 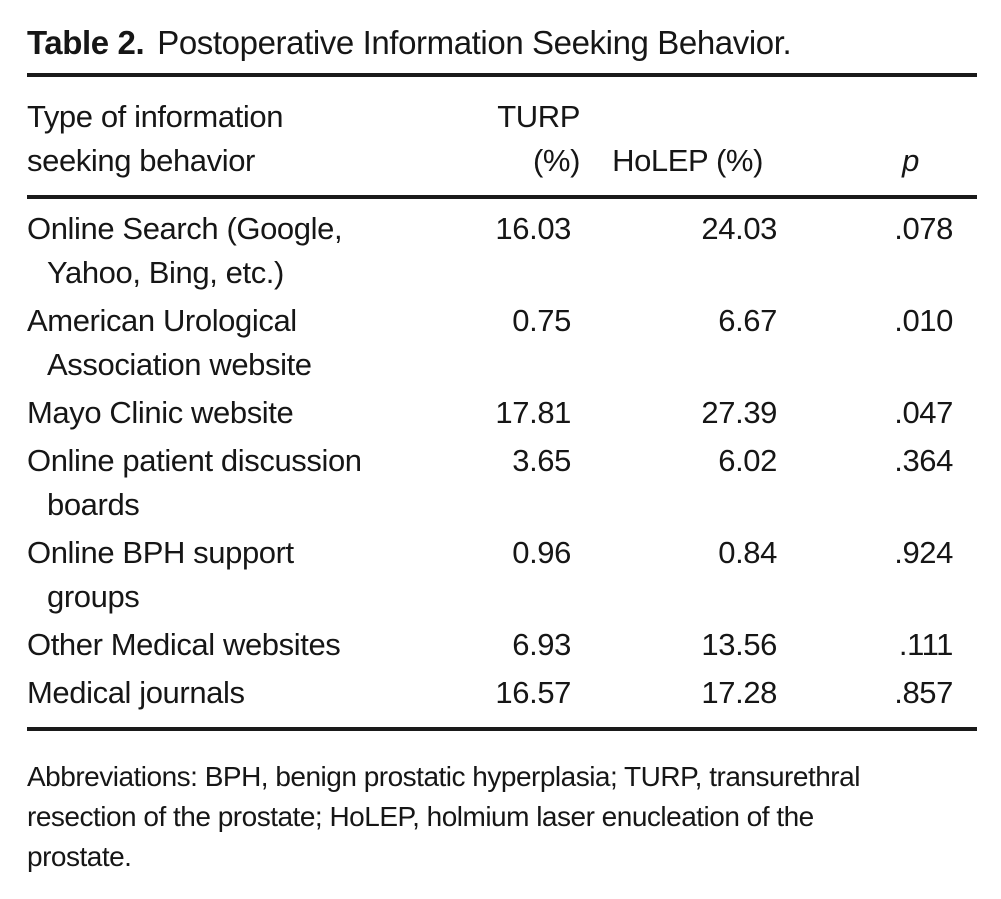 What do you see at coordinates (160, 412) in the screenshot?
I see `cell-behavior: Mayo Clinic website` at bounding box center [160, 412].